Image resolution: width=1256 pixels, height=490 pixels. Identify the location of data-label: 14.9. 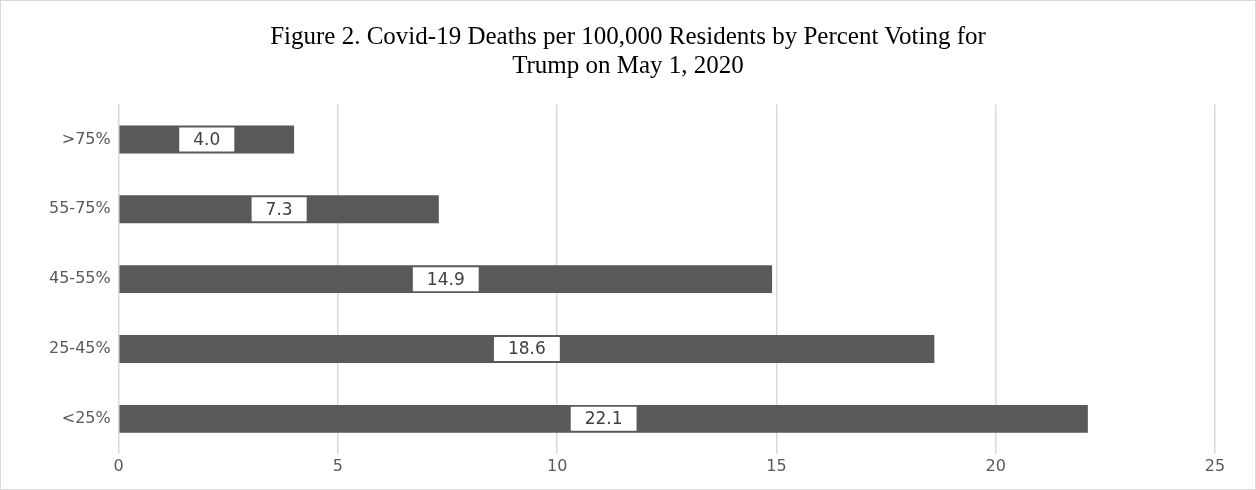
(445, 278).